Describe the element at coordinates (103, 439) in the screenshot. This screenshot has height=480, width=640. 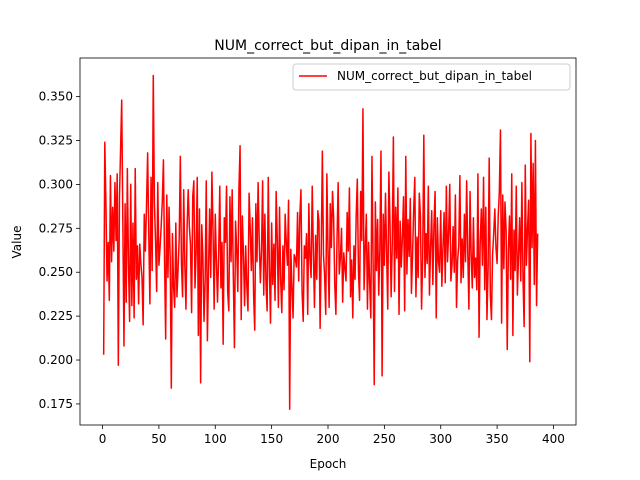
I see `x-tick-label: 0` at that location.